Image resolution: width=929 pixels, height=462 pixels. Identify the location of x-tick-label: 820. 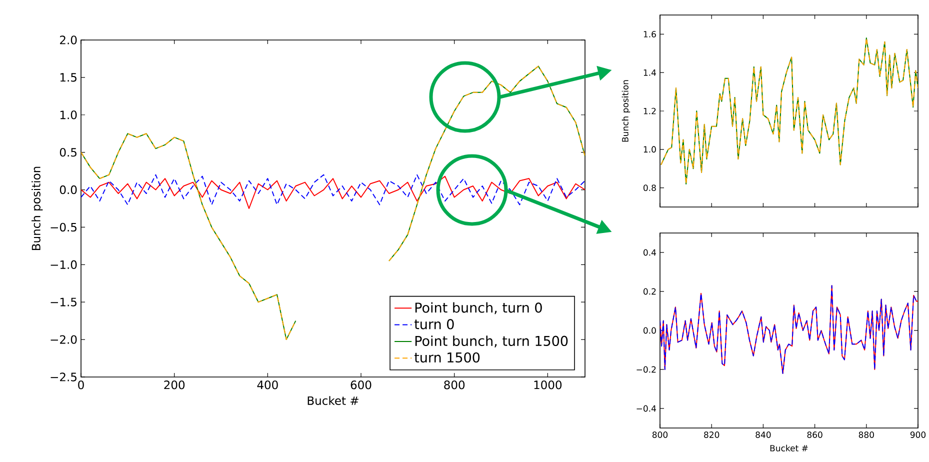
(712, 435).